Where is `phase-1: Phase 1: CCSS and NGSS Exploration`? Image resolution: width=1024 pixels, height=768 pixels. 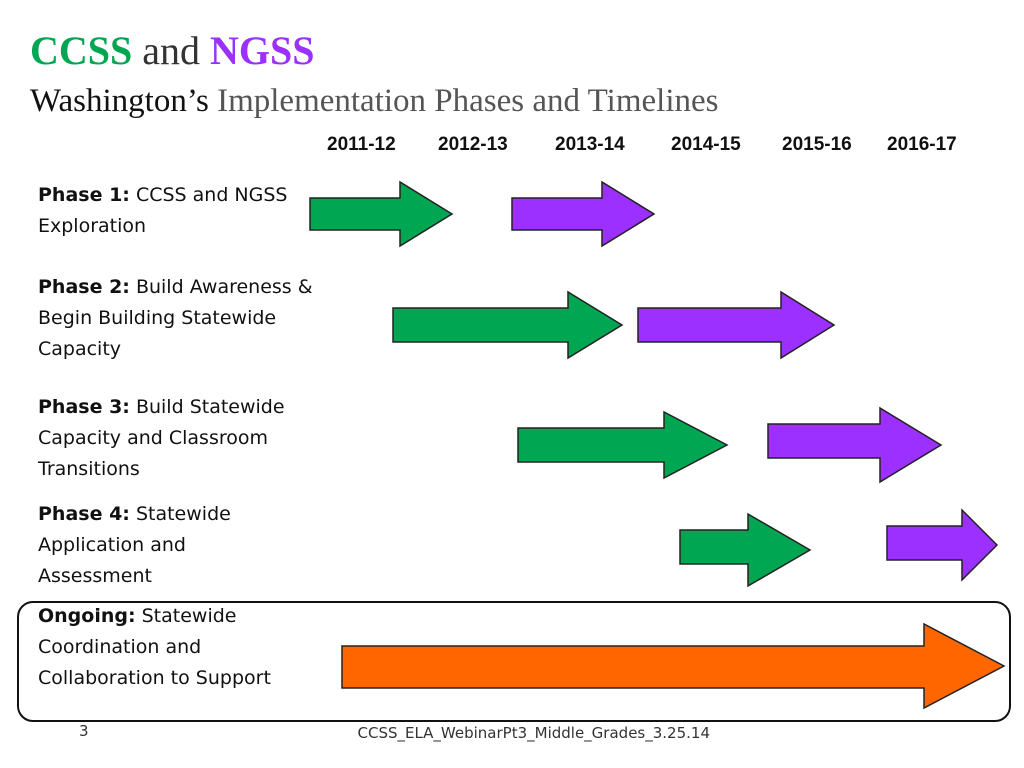 phase-1: Phase 1: CCSS and NGSS Exploration is located at coordinates (178, 211).